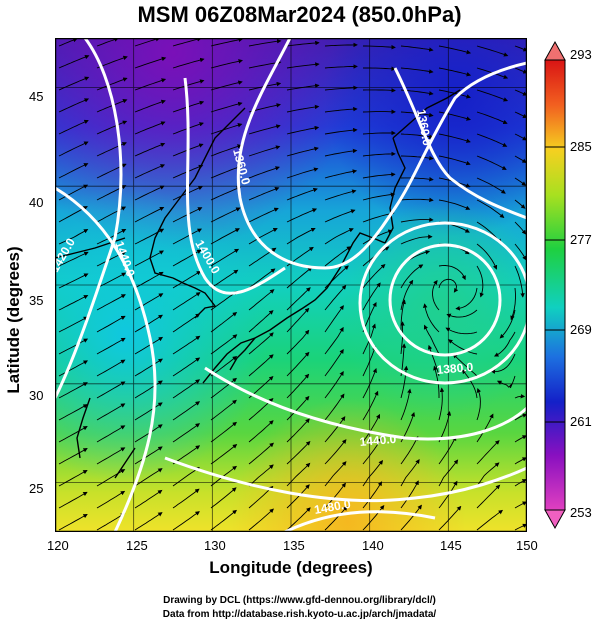  What do you see at coordinates (373, 545) in the screenshot?
I see `x-tick-label: 140` at bounding box center [373, 545].